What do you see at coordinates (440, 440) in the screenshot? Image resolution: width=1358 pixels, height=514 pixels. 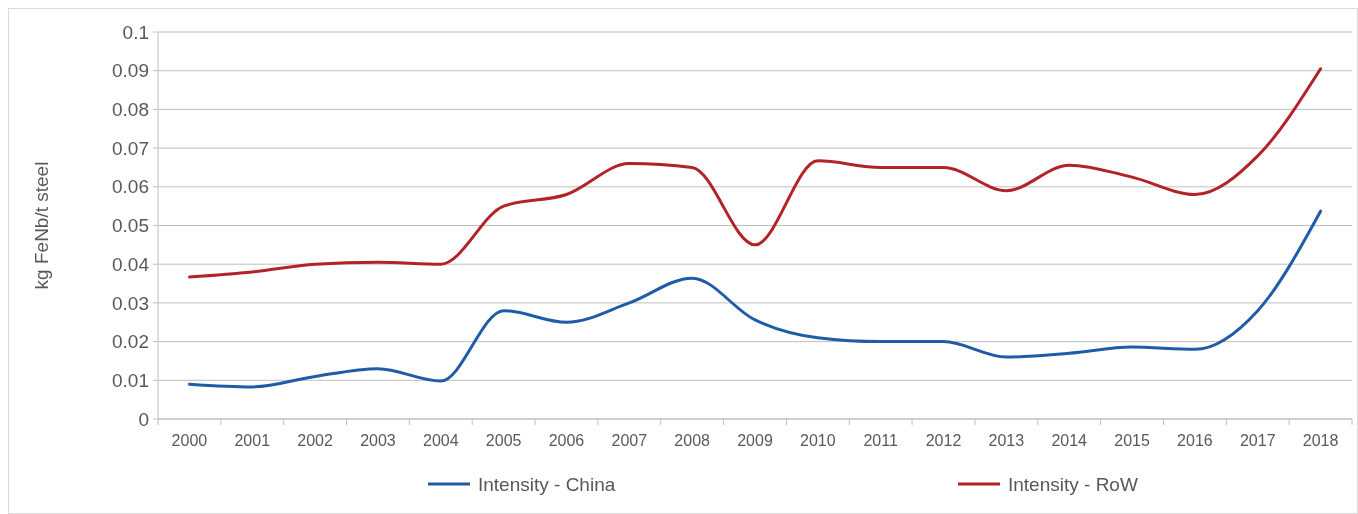 I see `x-tick-label: 2004` at bounding box center [440, 440].